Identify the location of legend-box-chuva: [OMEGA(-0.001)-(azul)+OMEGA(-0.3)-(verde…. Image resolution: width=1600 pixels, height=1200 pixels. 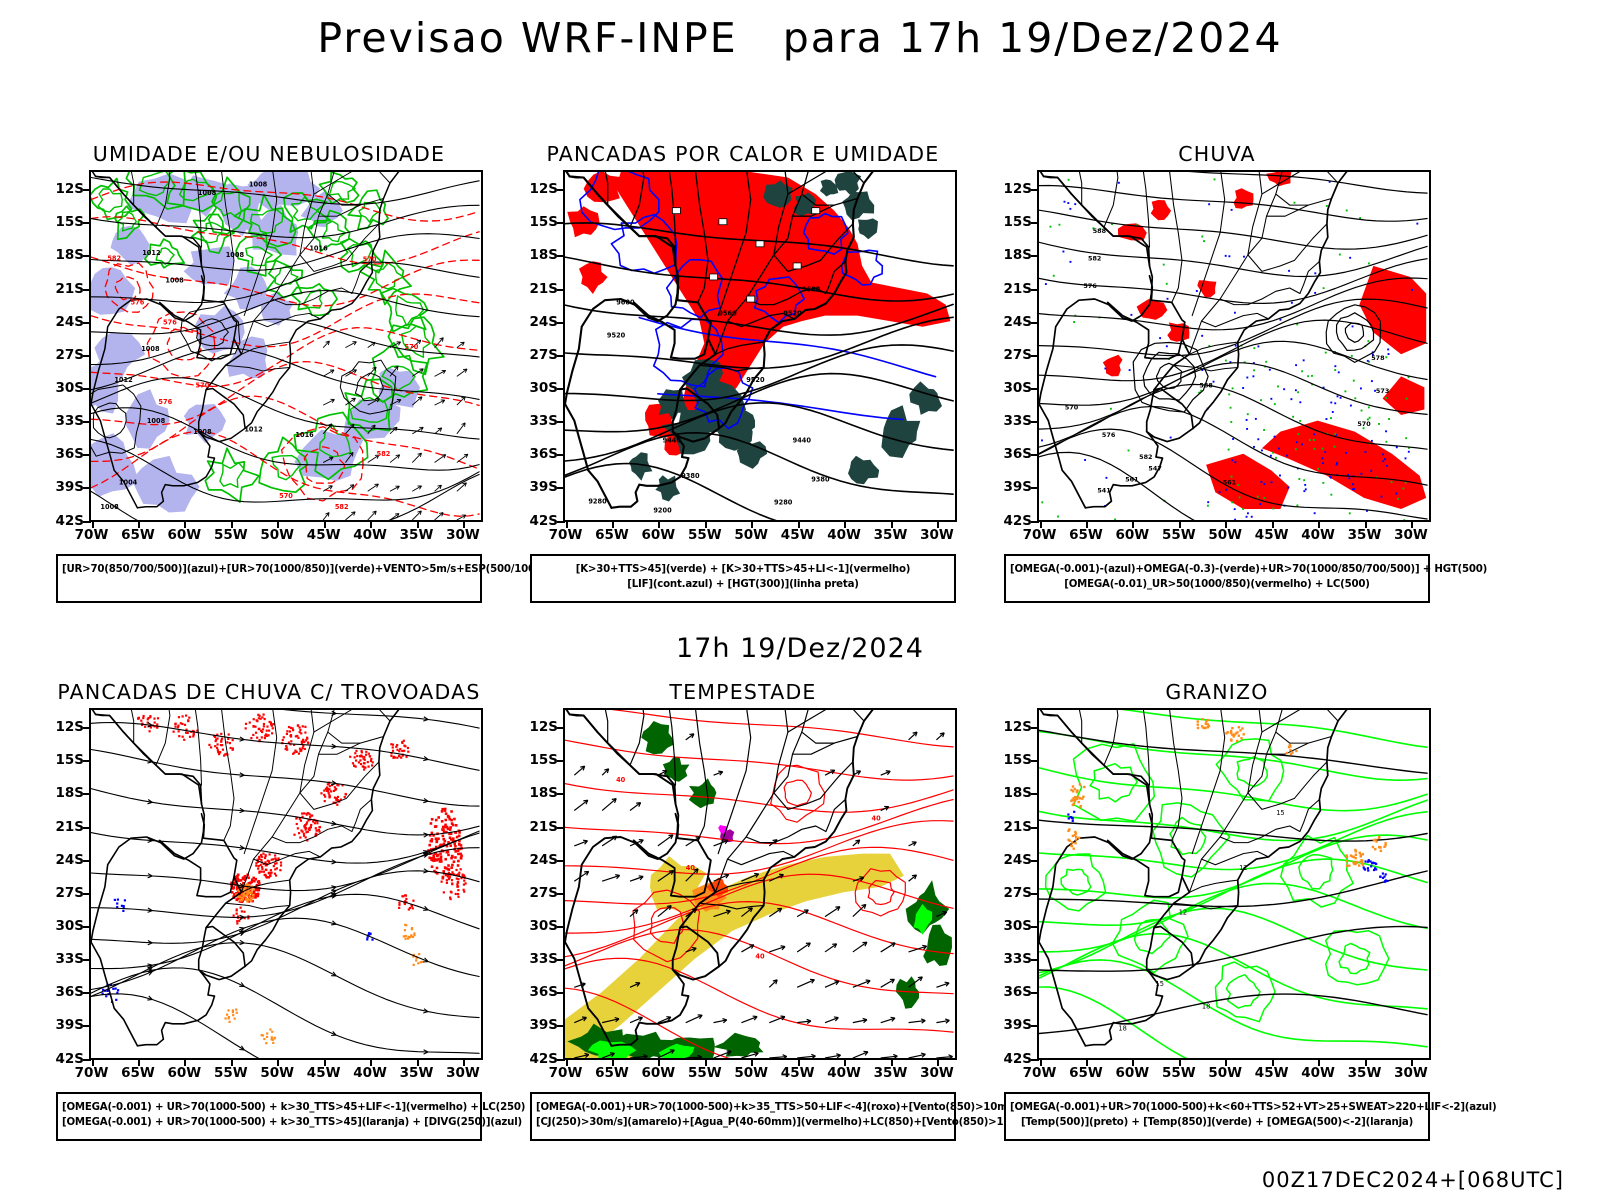
(1246, 578).